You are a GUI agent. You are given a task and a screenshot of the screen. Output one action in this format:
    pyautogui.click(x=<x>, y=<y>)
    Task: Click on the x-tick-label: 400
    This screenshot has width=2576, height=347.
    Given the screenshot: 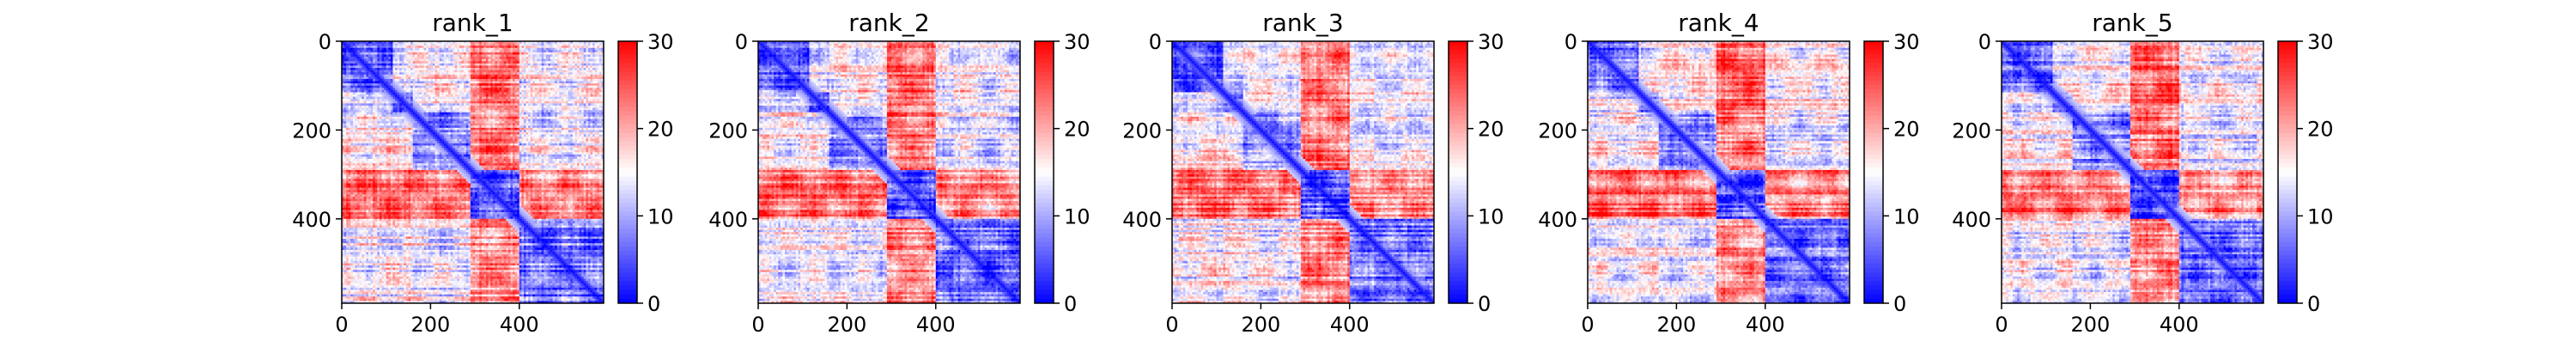 What is the action you would take?
    pyautogui.click(x=1350, y=325)
    